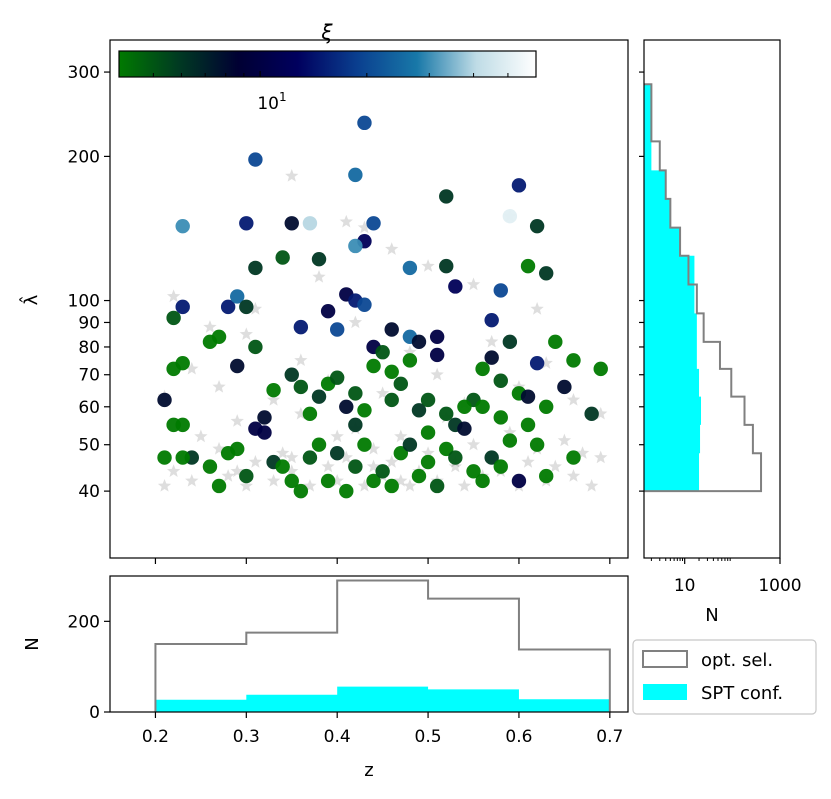 The height and width of the screenshot is (799, 831). I want to click on right-x-ticks: 10 1000, so click(726, 577).